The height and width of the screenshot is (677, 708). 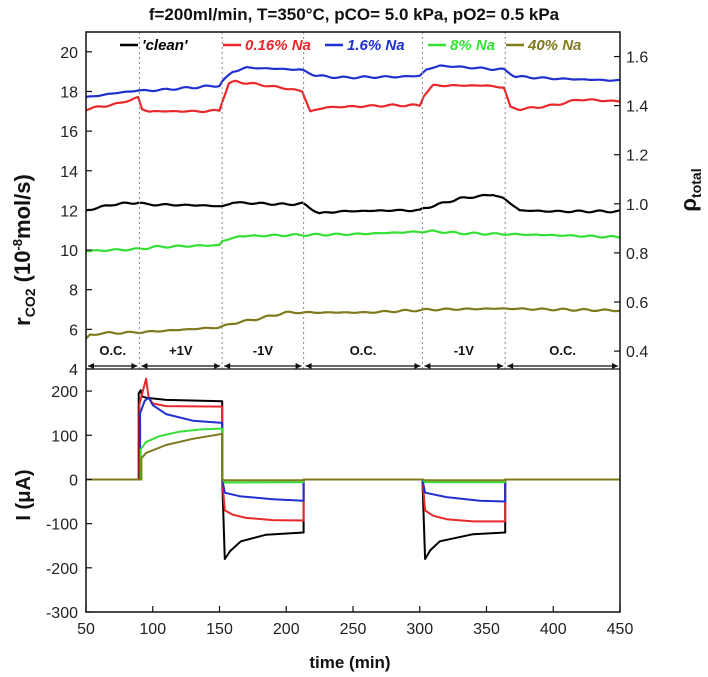 I want to click on top-series-na016, so click(x=353, y=96).